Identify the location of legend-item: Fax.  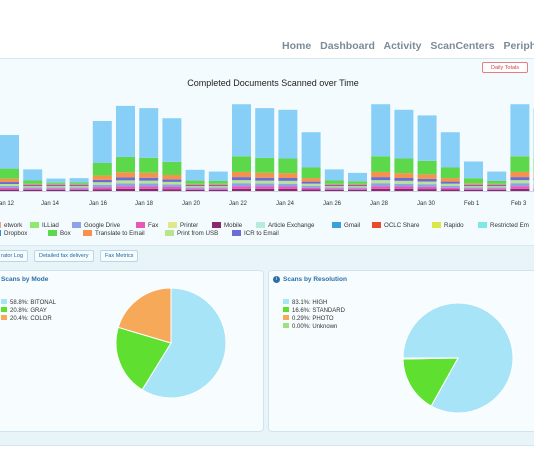
(147, 225).